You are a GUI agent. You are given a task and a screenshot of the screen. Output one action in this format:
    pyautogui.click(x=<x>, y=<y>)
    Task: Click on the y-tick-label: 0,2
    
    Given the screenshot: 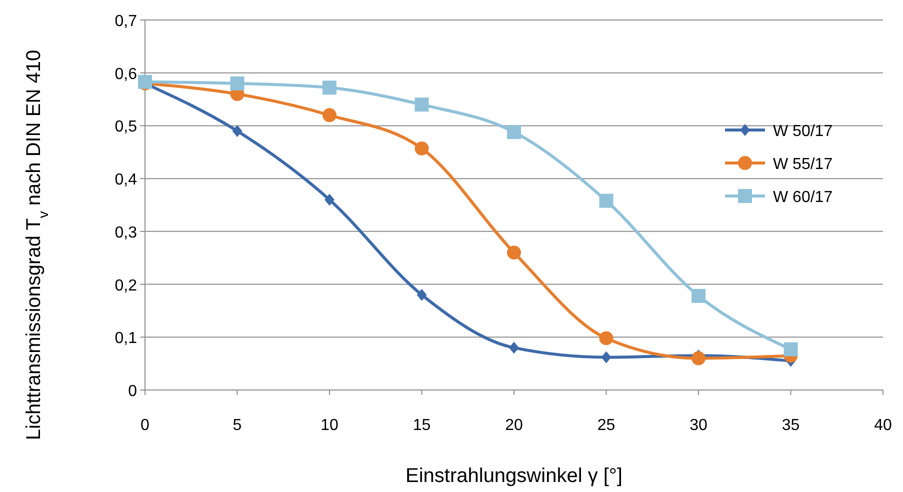 What is the action you would take?
    pyautogui.click(x=126, y=285)
    